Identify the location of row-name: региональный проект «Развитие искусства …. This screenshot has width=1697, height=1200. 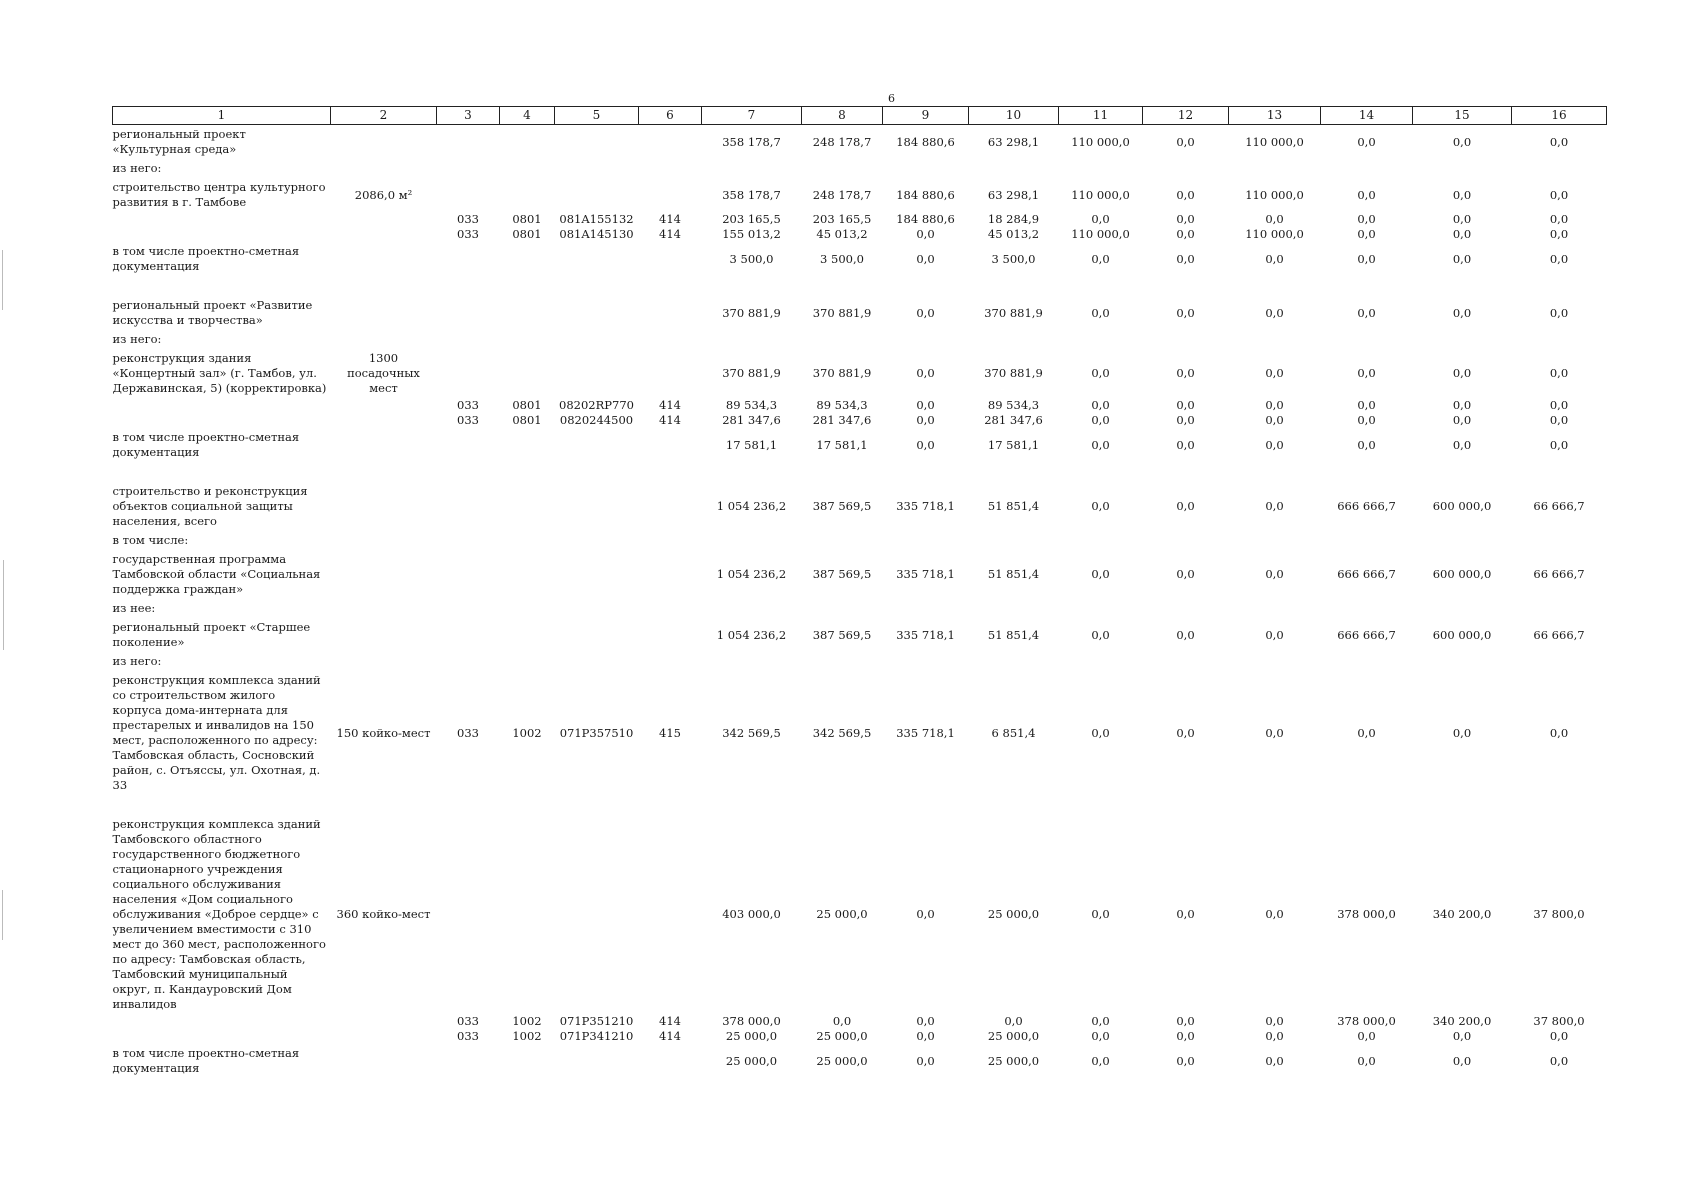
(212, 312).